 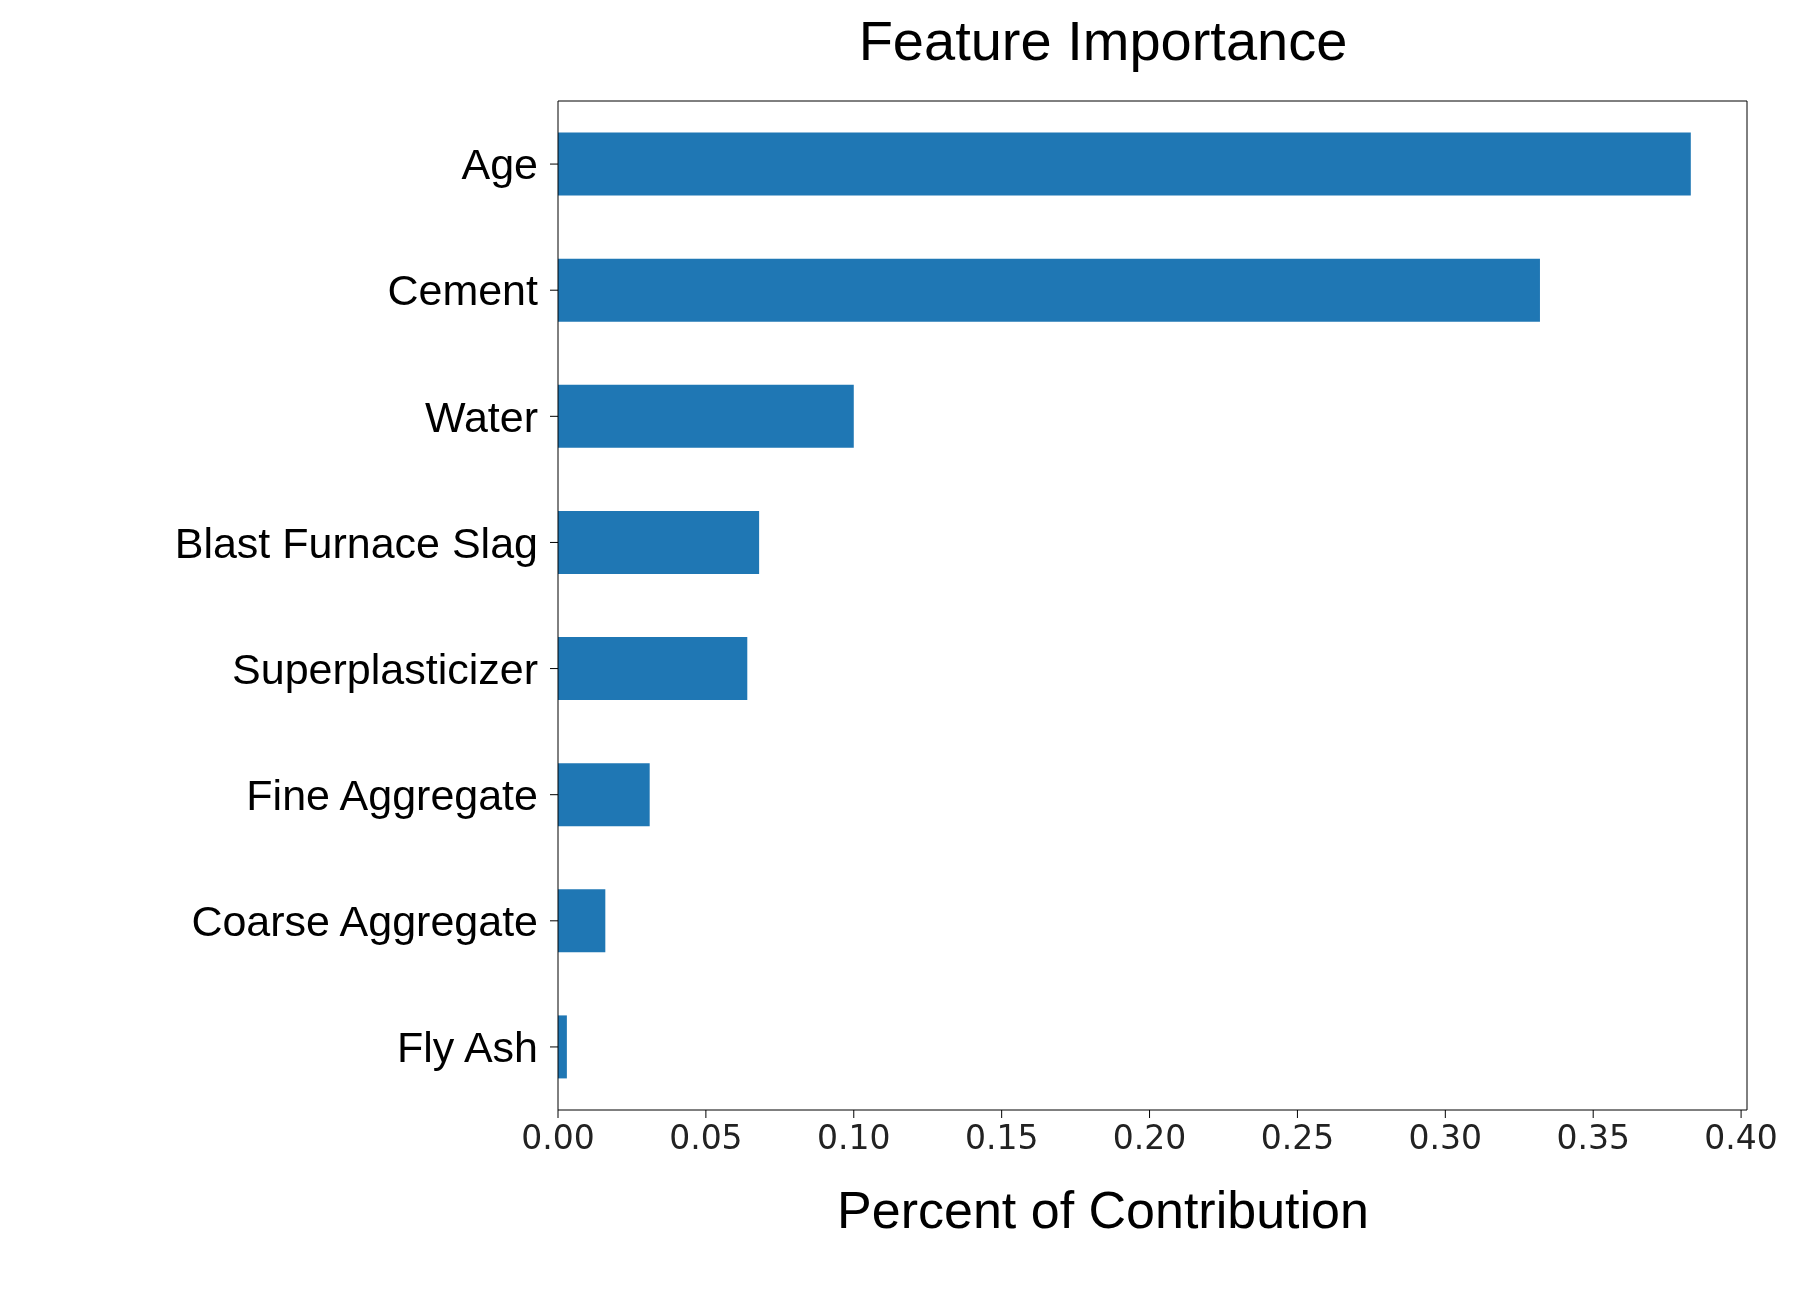 I want to click on y-tick-label: Coarse Aggregate, so click(x=364, y=921).